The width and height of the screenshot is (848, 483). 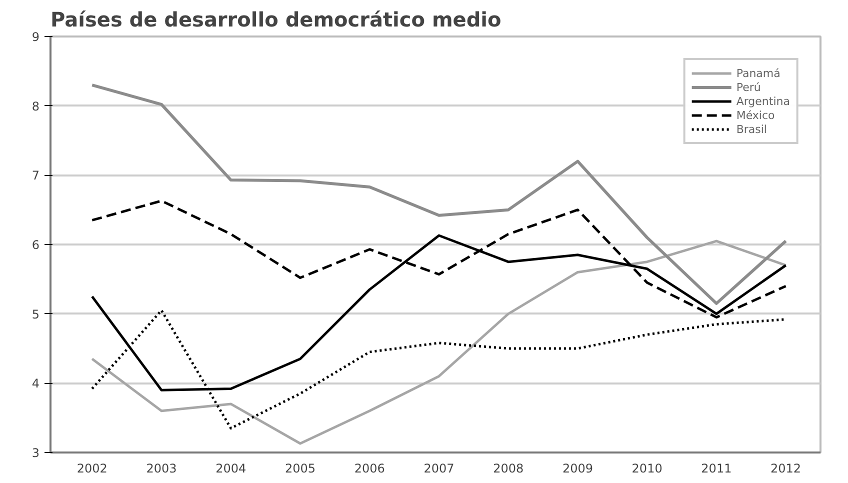 I want to click on x-tick-label: 2008, so click(x=508, y=469).